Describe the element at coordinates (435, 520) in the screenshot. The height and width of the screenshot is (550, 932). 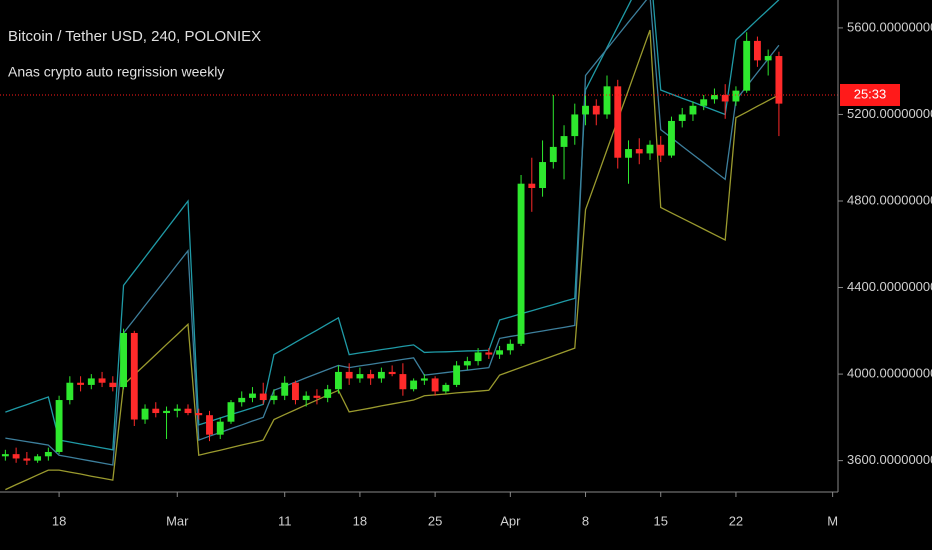
I see `x-tick-label: 25` at that location.